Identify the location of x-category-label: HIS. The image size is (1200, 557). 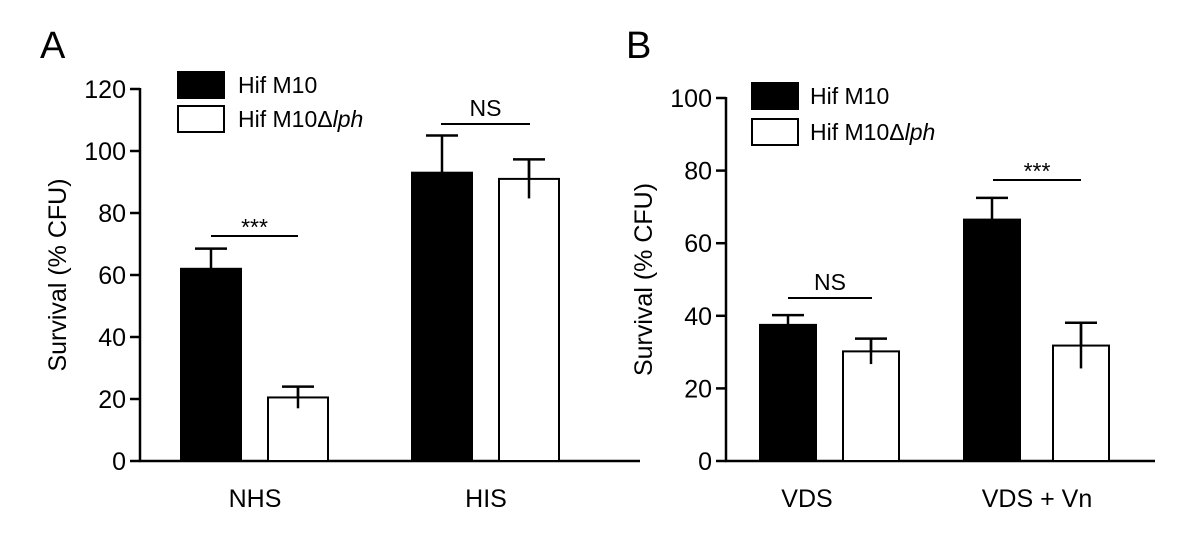
(486, 499).